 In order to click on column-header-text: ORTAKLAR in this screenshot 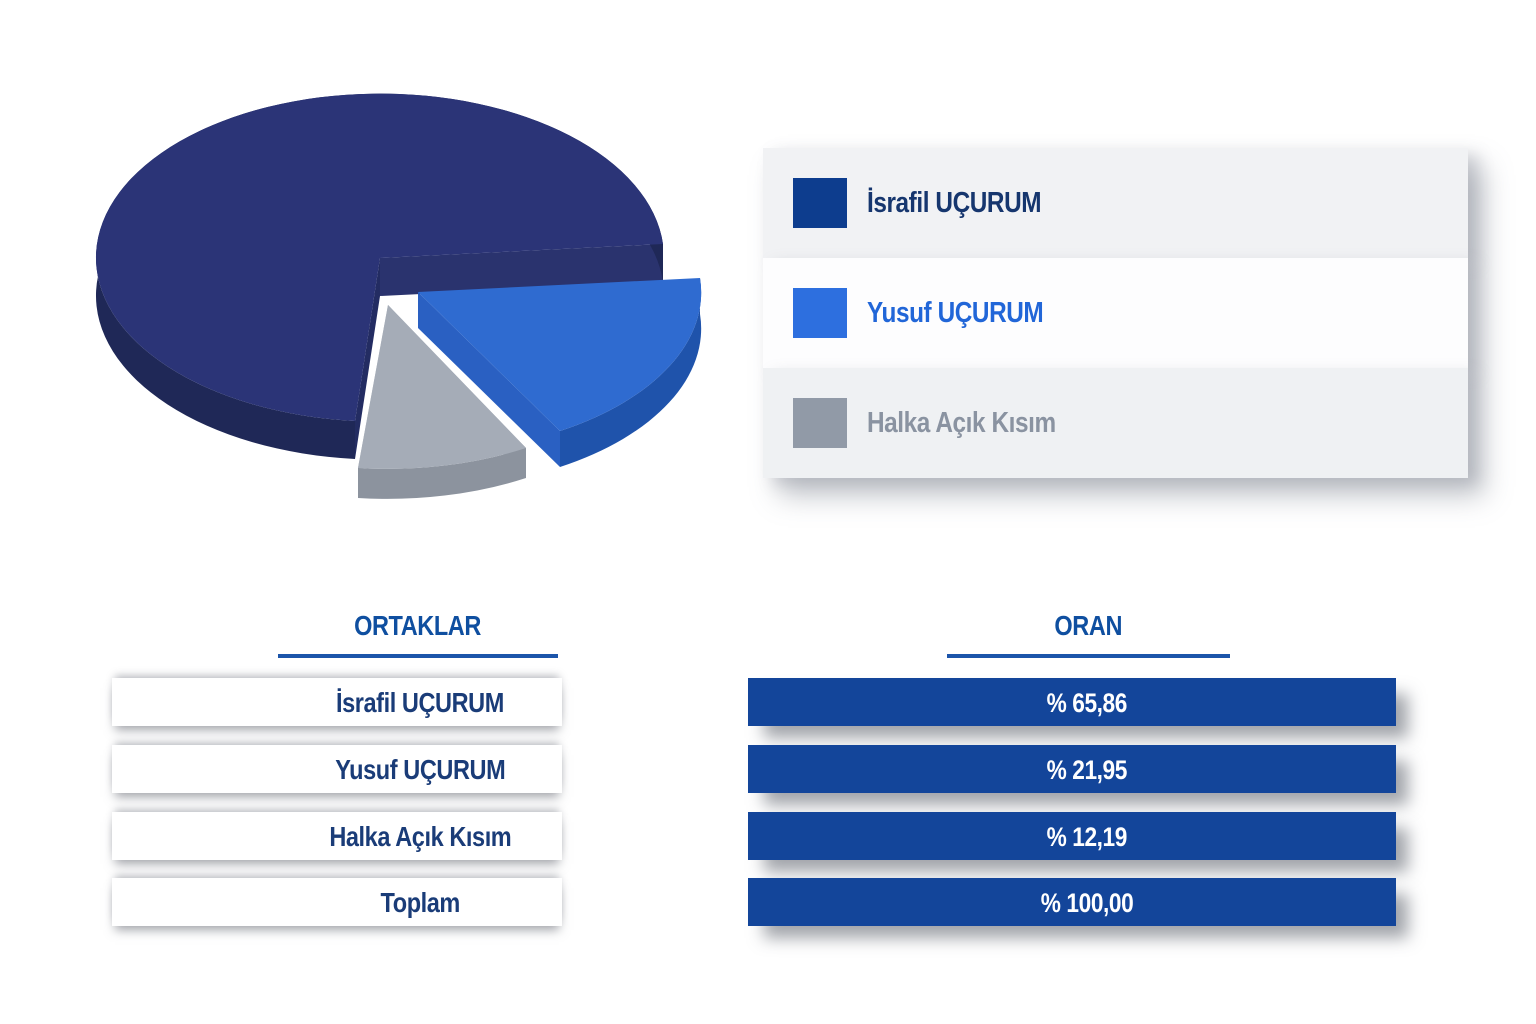, I will do `click(418, 625)`.